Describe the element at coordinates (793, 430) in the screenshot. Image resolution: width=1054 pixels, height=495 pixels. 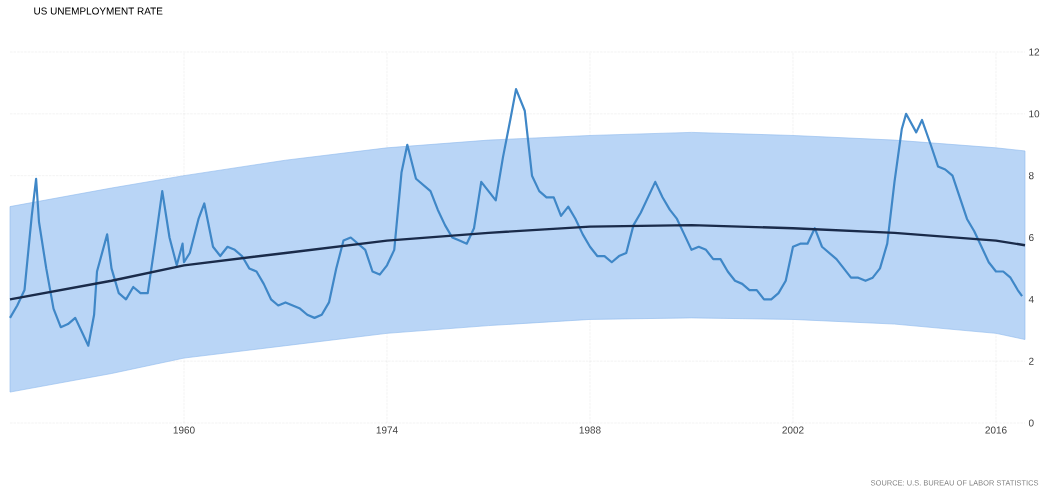
I see `x-tick-label: 2002` at that location.